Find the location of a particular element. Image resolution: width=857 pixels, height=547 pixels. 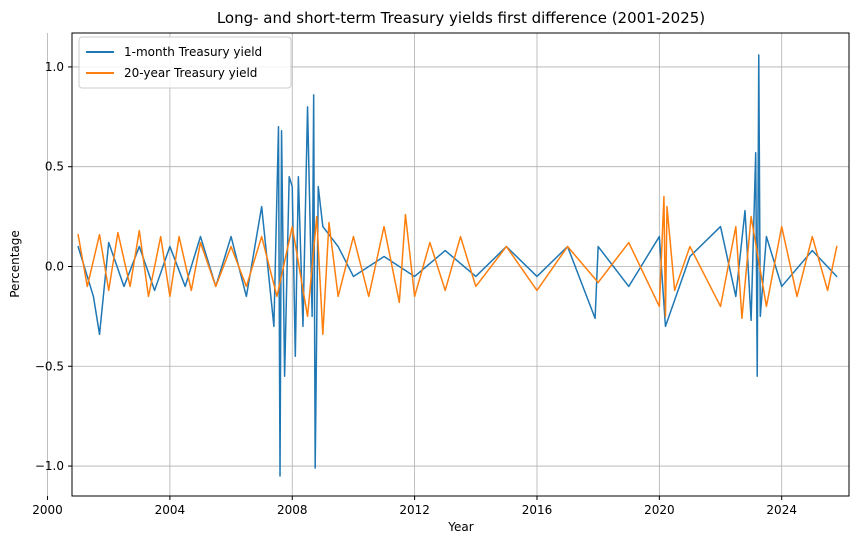

y-tick-label: 1.0 is located at coordinates (54, 67).